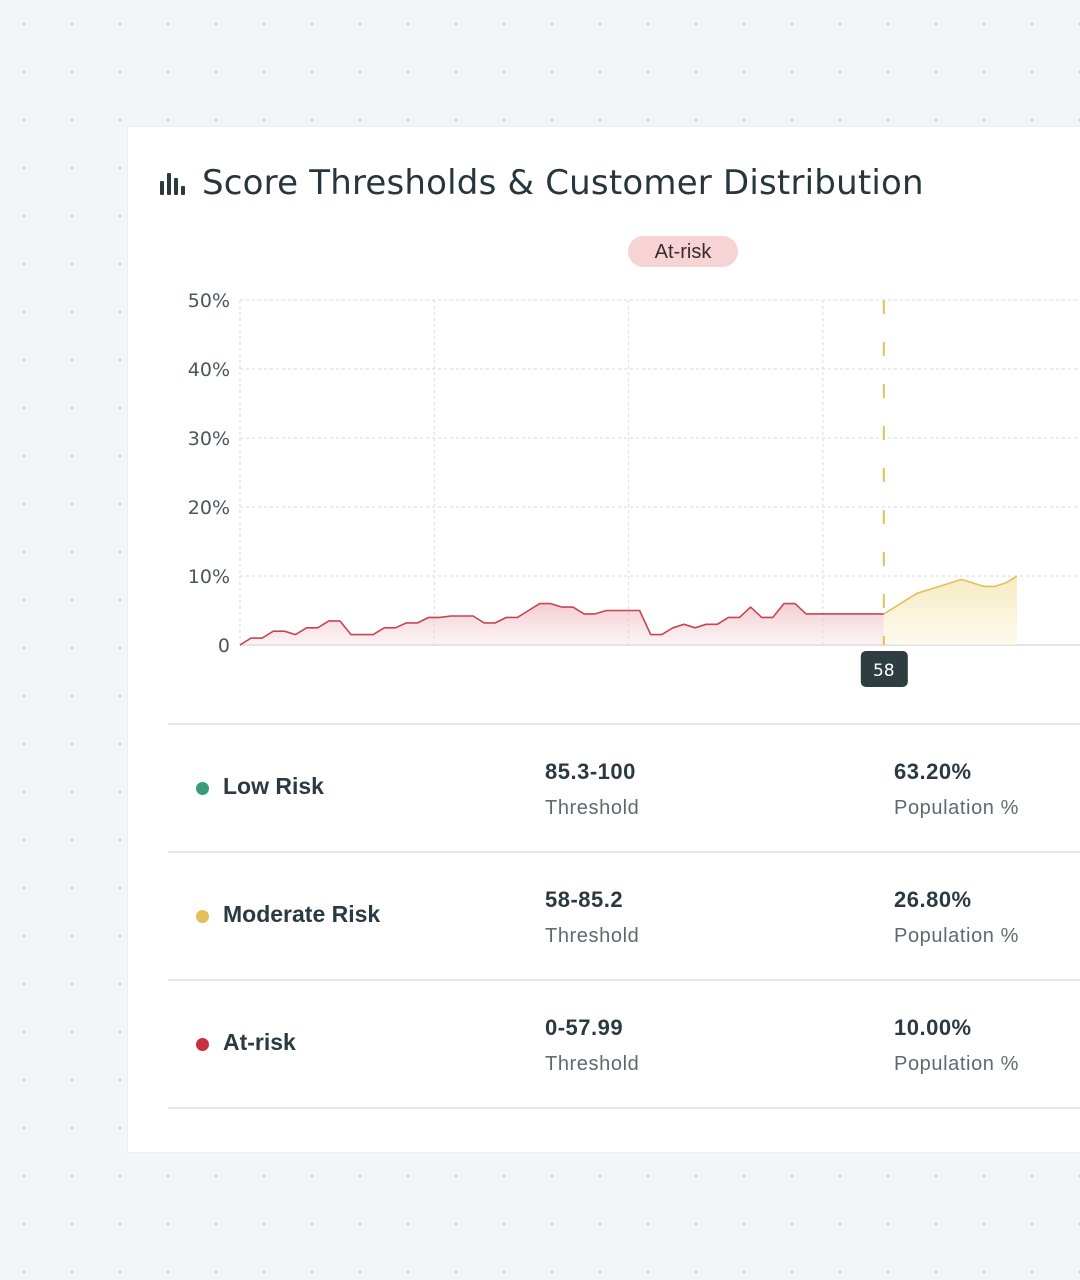 The width and height of the screenshot is (1080, 1280). I want to click on bar-chart-icon, so click(173, 183).